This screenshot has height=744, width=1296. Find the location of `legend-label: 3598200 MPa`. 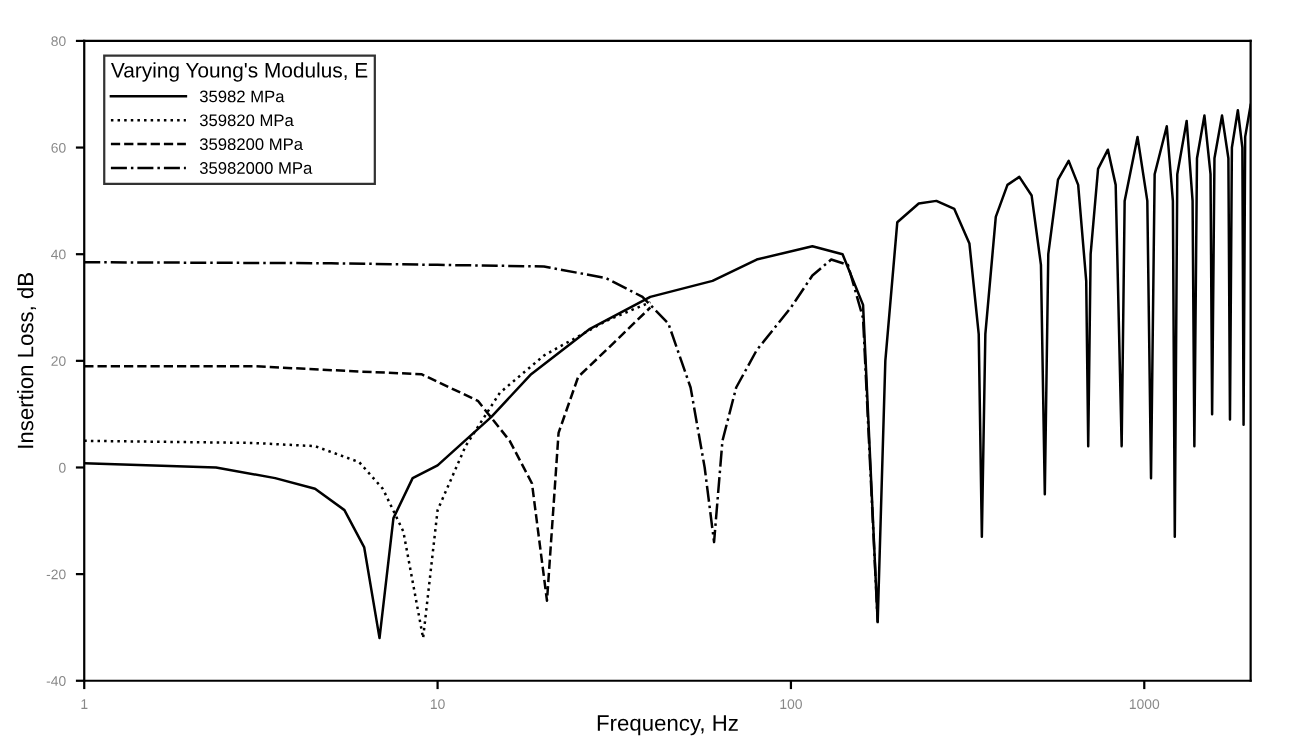

legend-label: 3598200 MPa is located at coordinates (251, 144).